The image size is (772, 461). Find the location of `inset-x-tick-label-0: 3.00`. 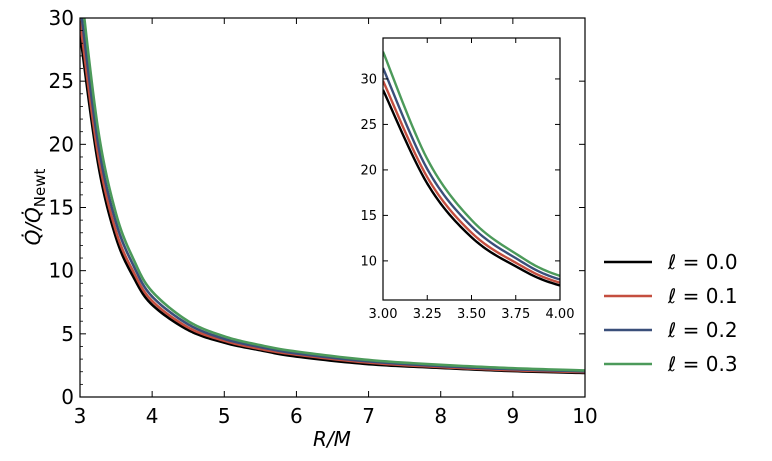

inset-x-tick-label-0: 3.00 is located at coordinates (383, 314).